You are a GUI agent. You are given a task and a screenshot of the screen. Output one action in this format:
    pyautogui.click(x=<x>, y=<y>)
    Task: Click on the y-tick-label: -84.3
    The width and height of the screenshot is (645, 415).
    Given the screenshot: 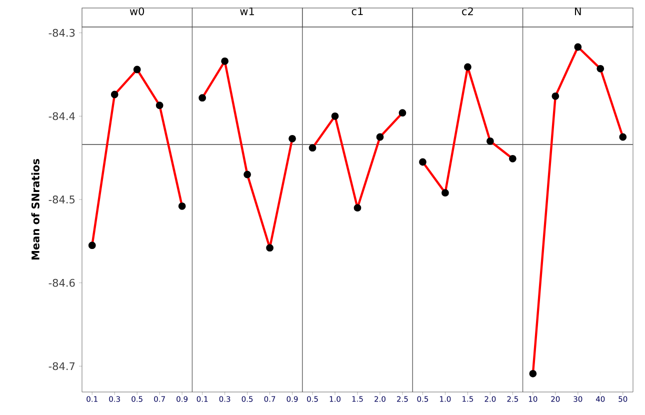 What is the action you would take?
    pyautogui.click(x=61, y=32)
    